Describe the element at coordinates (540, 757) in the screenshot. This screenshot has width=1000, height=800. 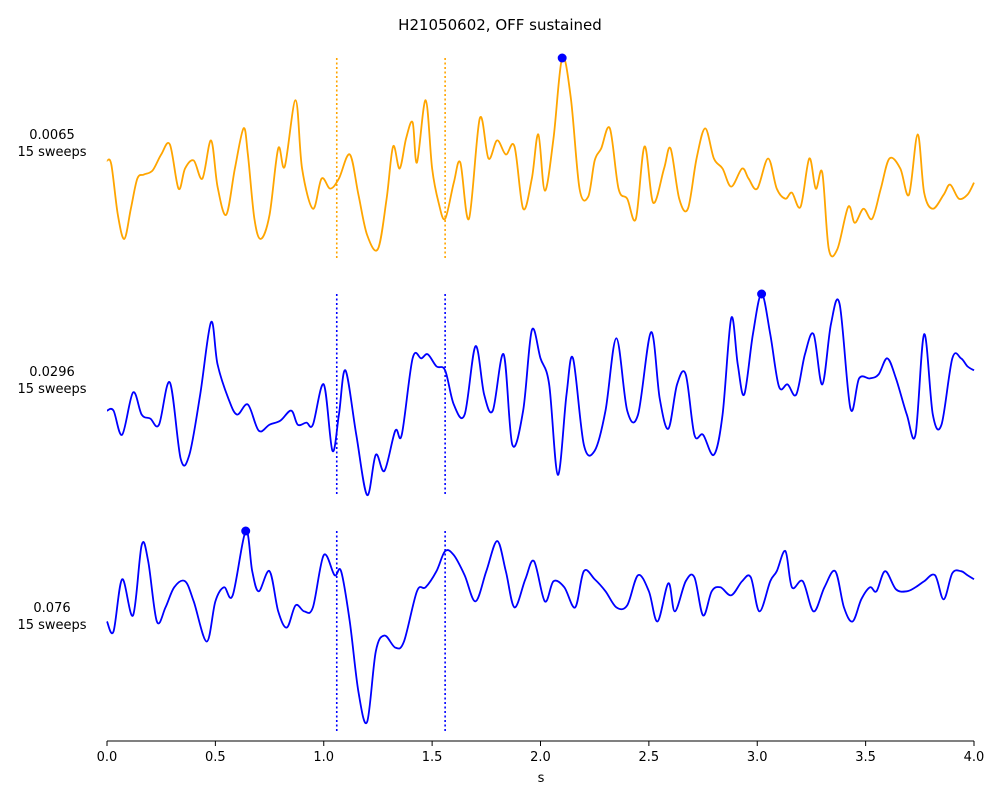
I see `x-tick-label: 2.0` at that location.